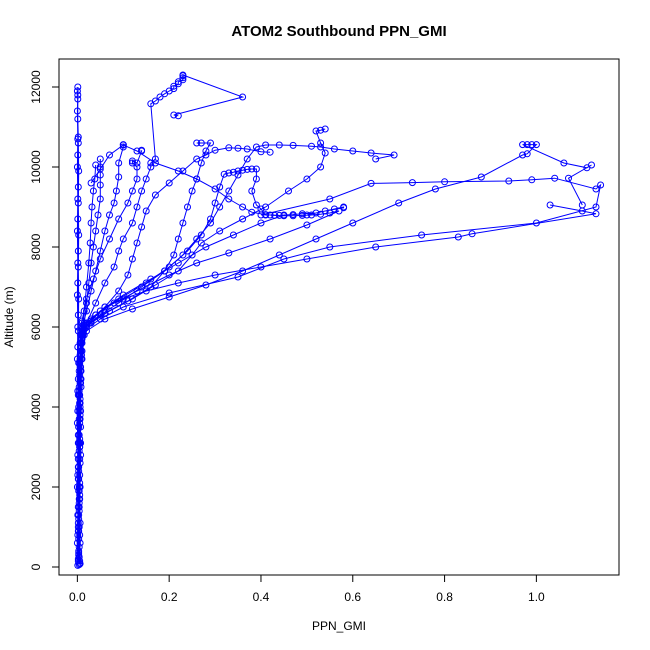 This screenshot has height=650, width=650. Describe the element at coordinates (36, 246) in the screenshot. I see `y-tick-label: 8000` at that location.